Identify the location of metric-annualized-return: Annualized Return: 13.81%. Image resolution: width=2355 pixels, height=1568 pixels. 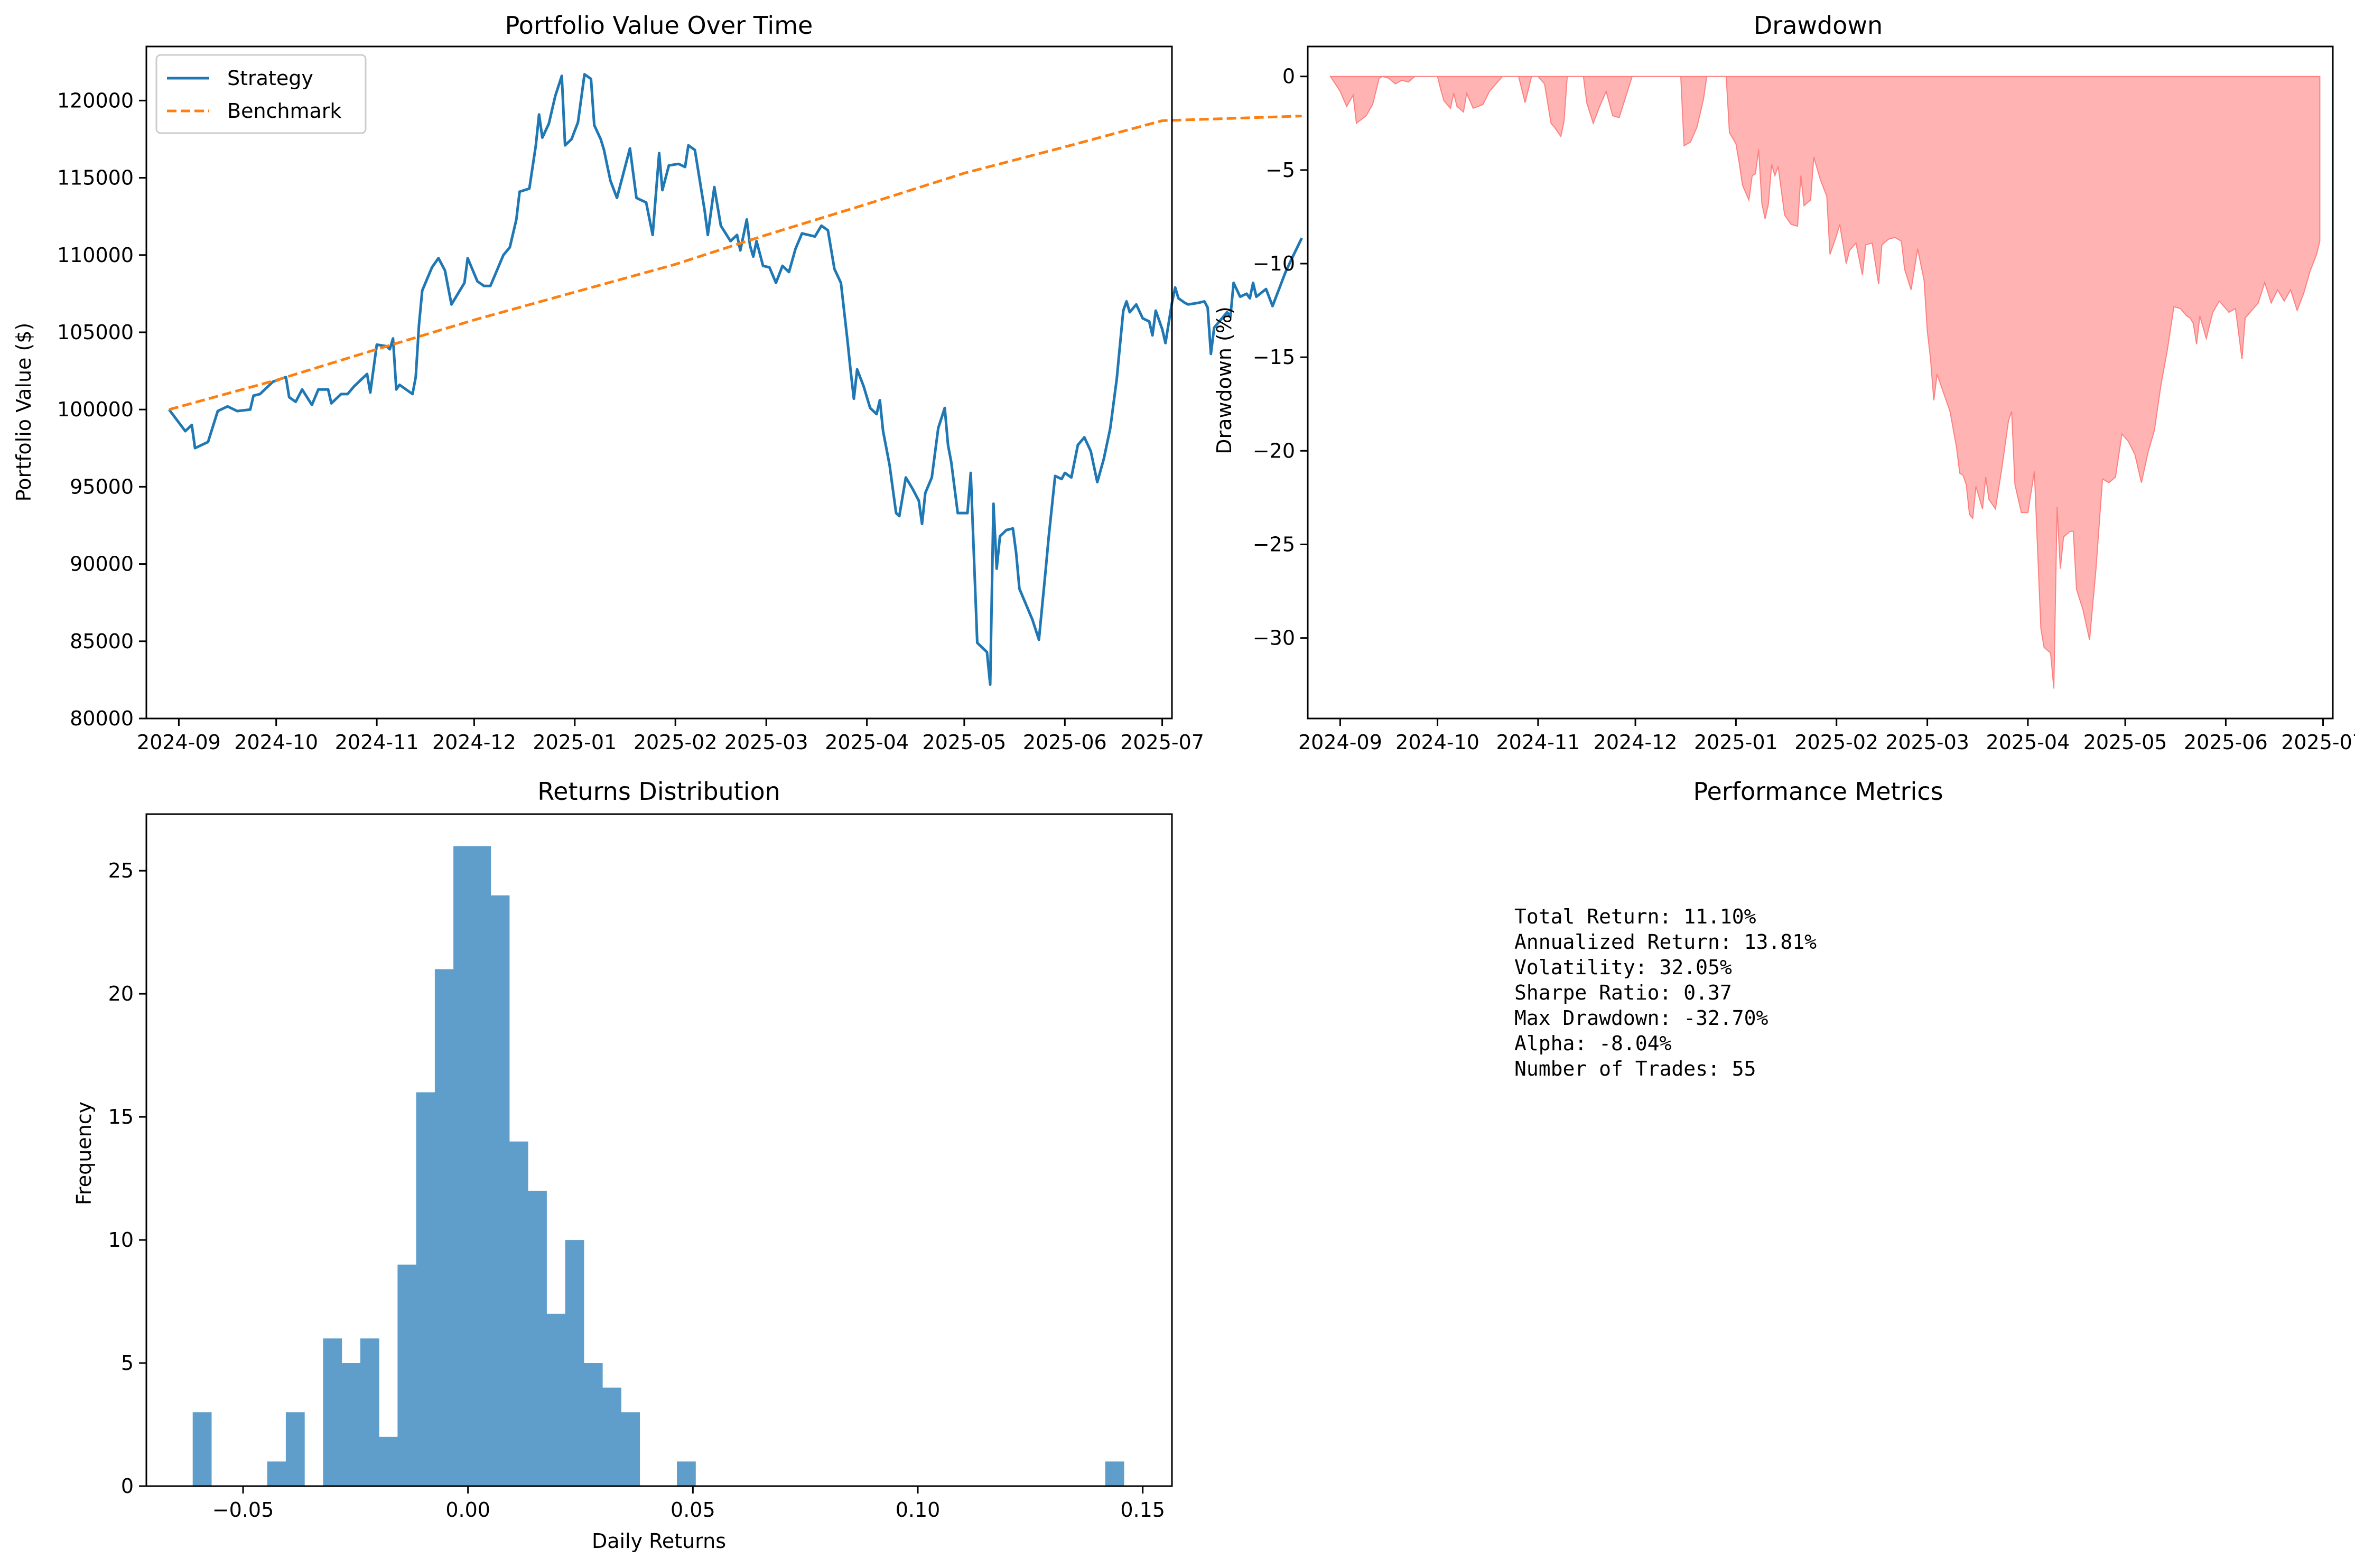
(1666, 942).